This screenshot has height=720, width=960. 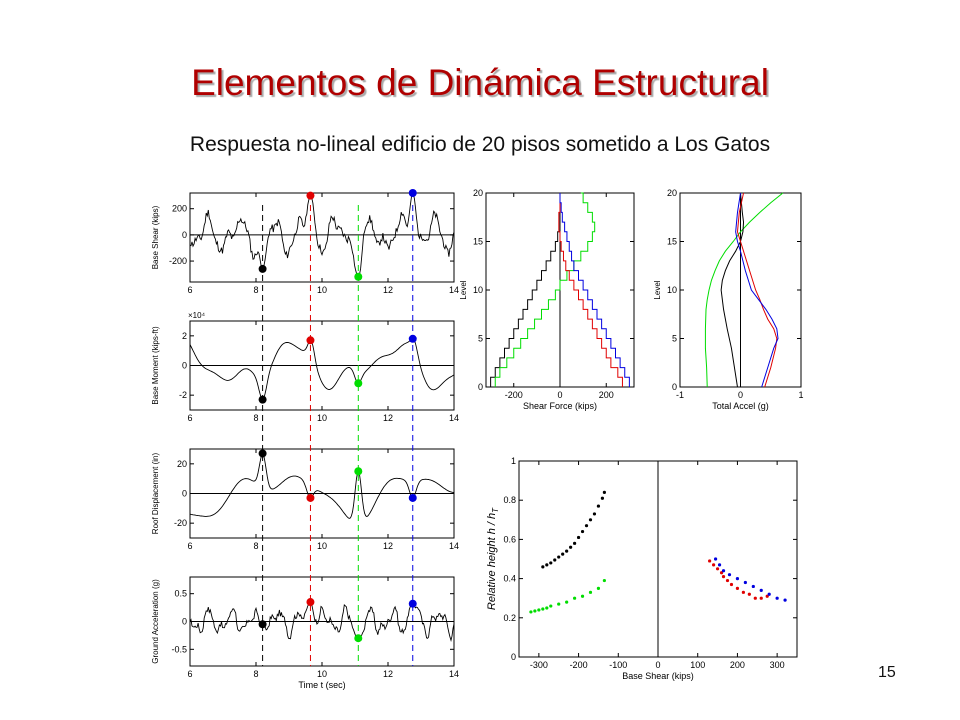 What do you see at coordinates (155, 493) in the screenshot?
I see `y-axis-label: Roof Displacement (in)` at bounding box center [155, 493].